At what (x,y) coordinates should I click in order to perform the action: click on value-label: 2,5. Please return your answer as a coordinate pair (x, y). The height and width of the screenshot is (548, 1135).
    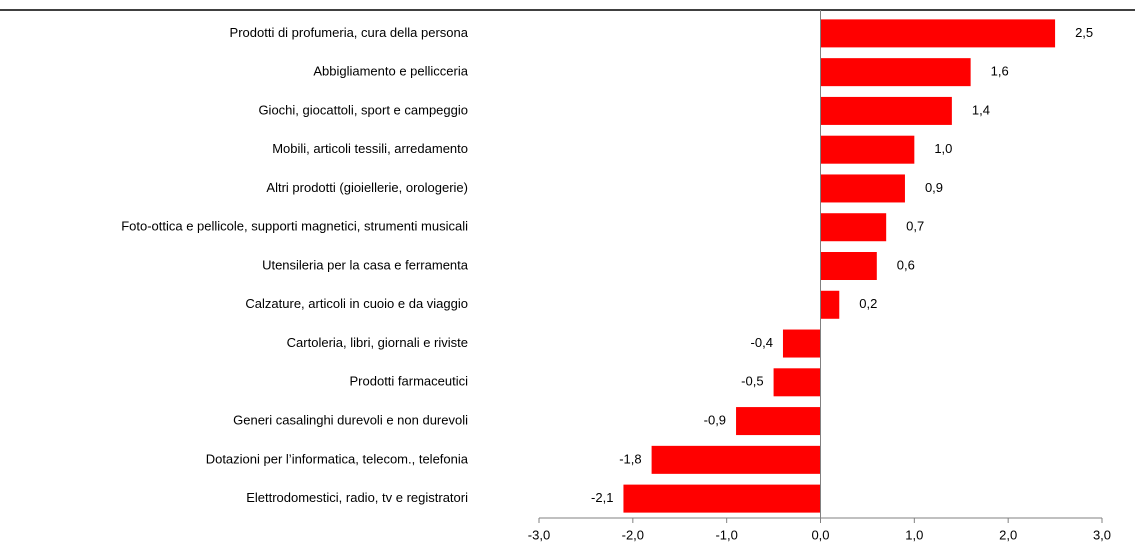
    Looking at the image, I should click on (1084, 32).